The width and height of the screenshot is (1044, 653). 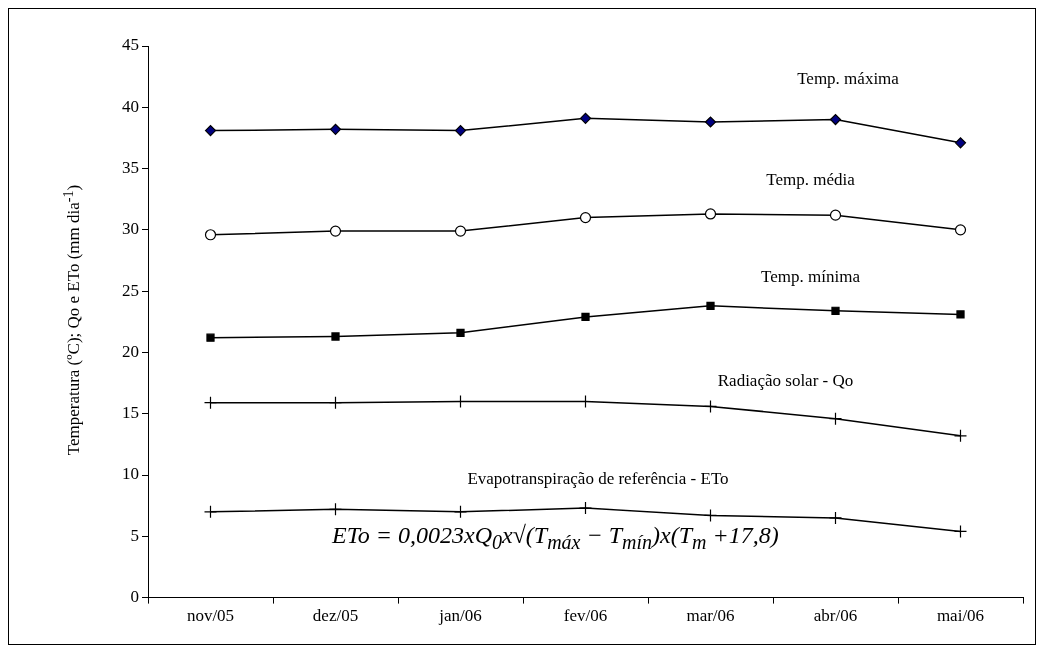 What do you see at coordinates (960, 616) in the screenshot?
I see `x-tick-label: mai/06` at bounding box center [960, 616].